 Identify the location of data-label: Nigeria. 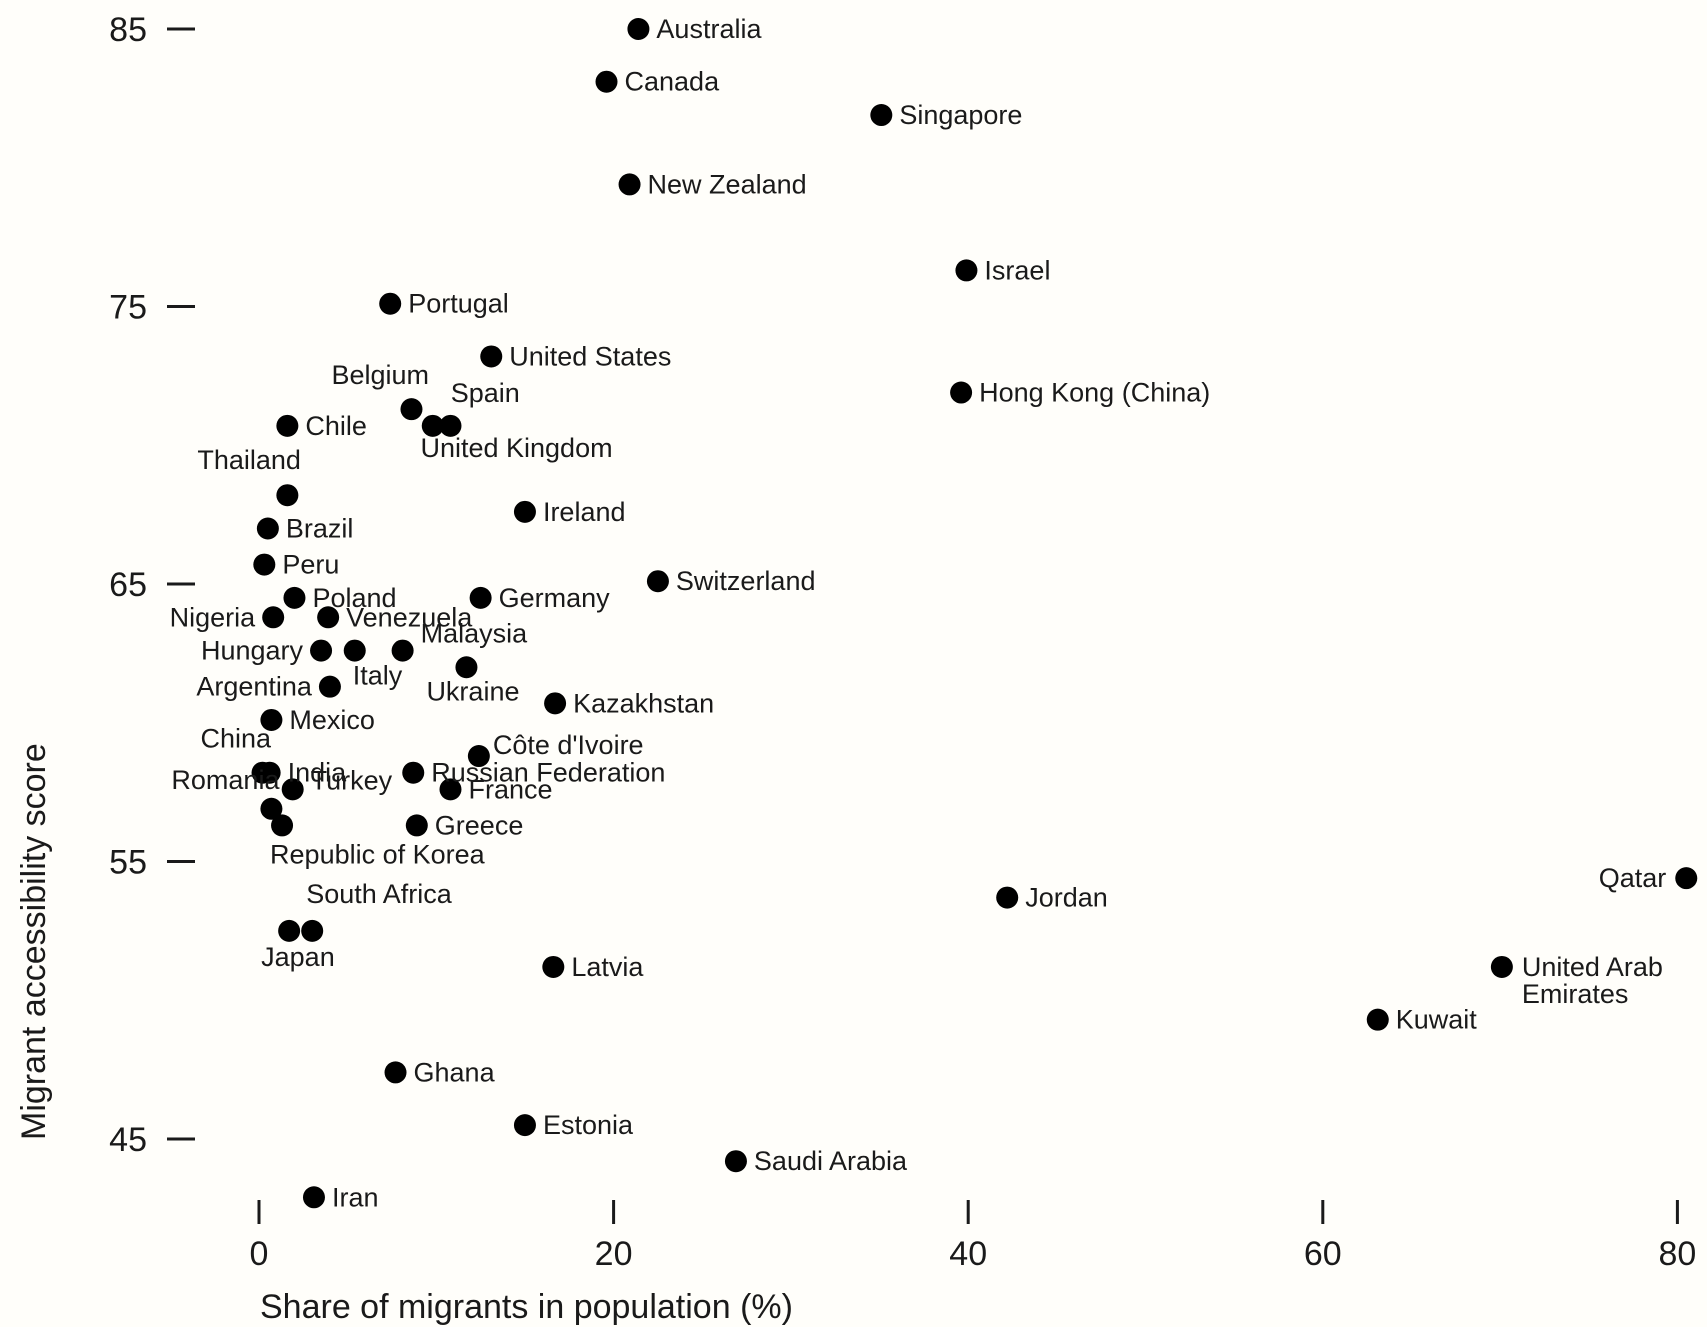
(213, 617).